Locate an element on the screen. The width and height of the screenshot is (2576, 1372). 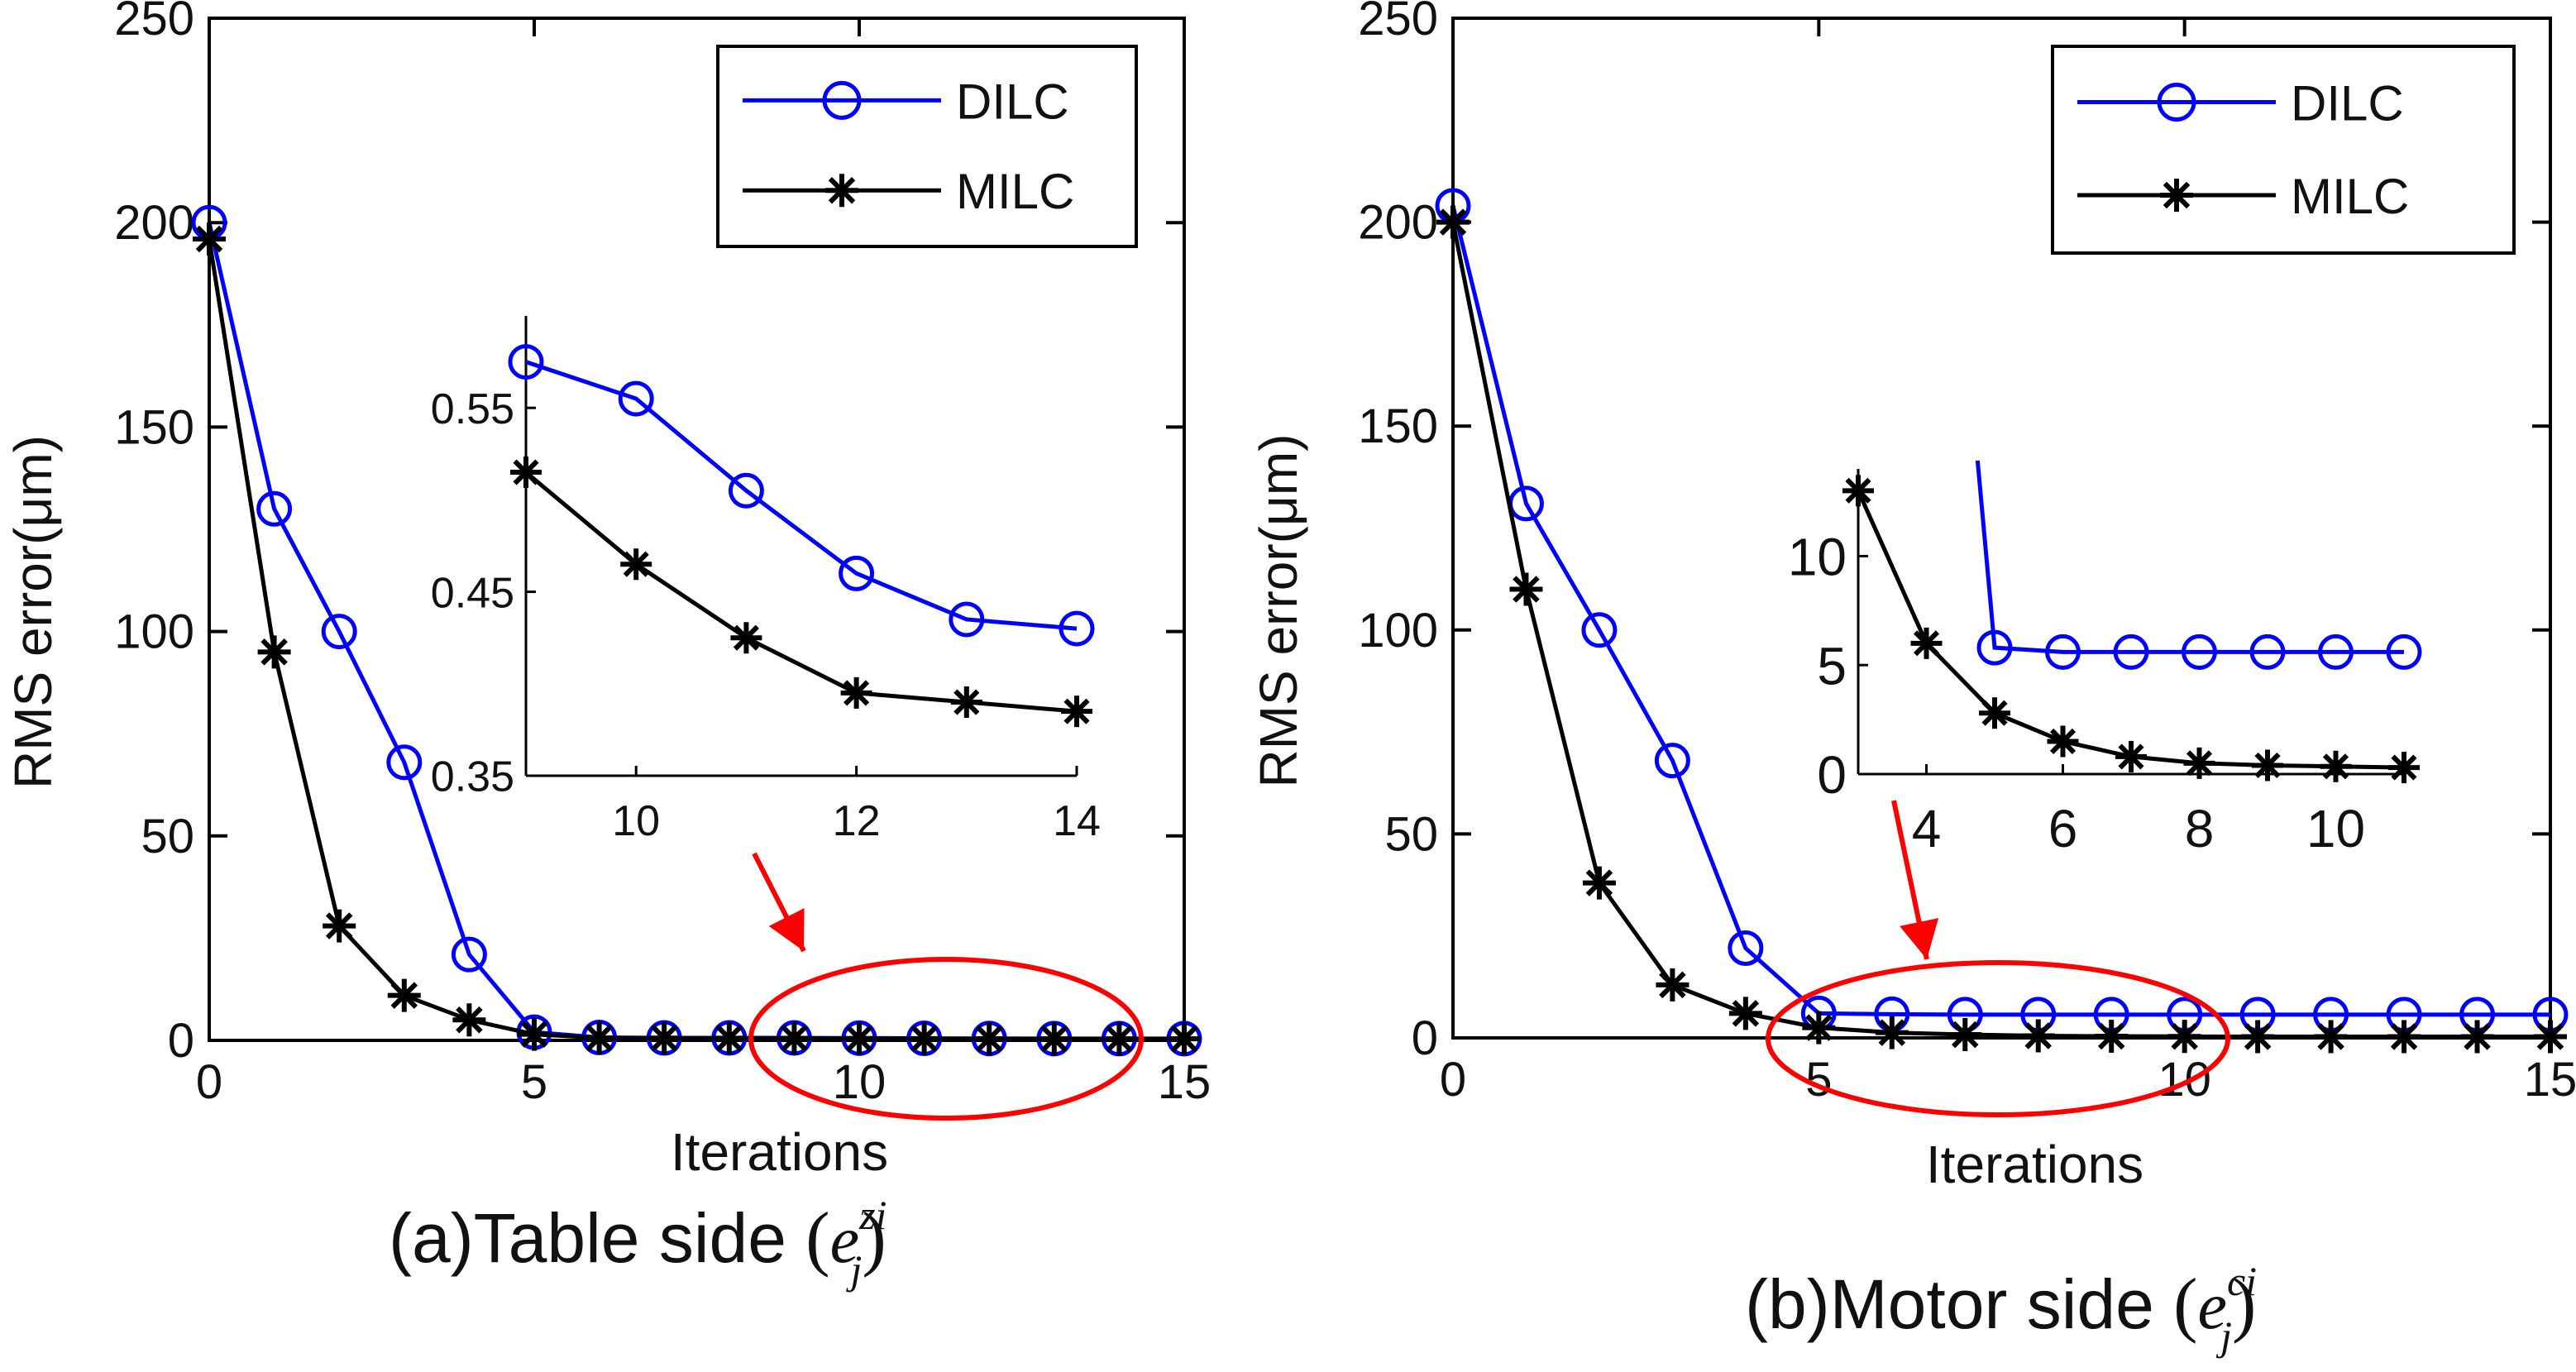
inset-x-tick-label: 10 is located at coordinates (2335, 828).